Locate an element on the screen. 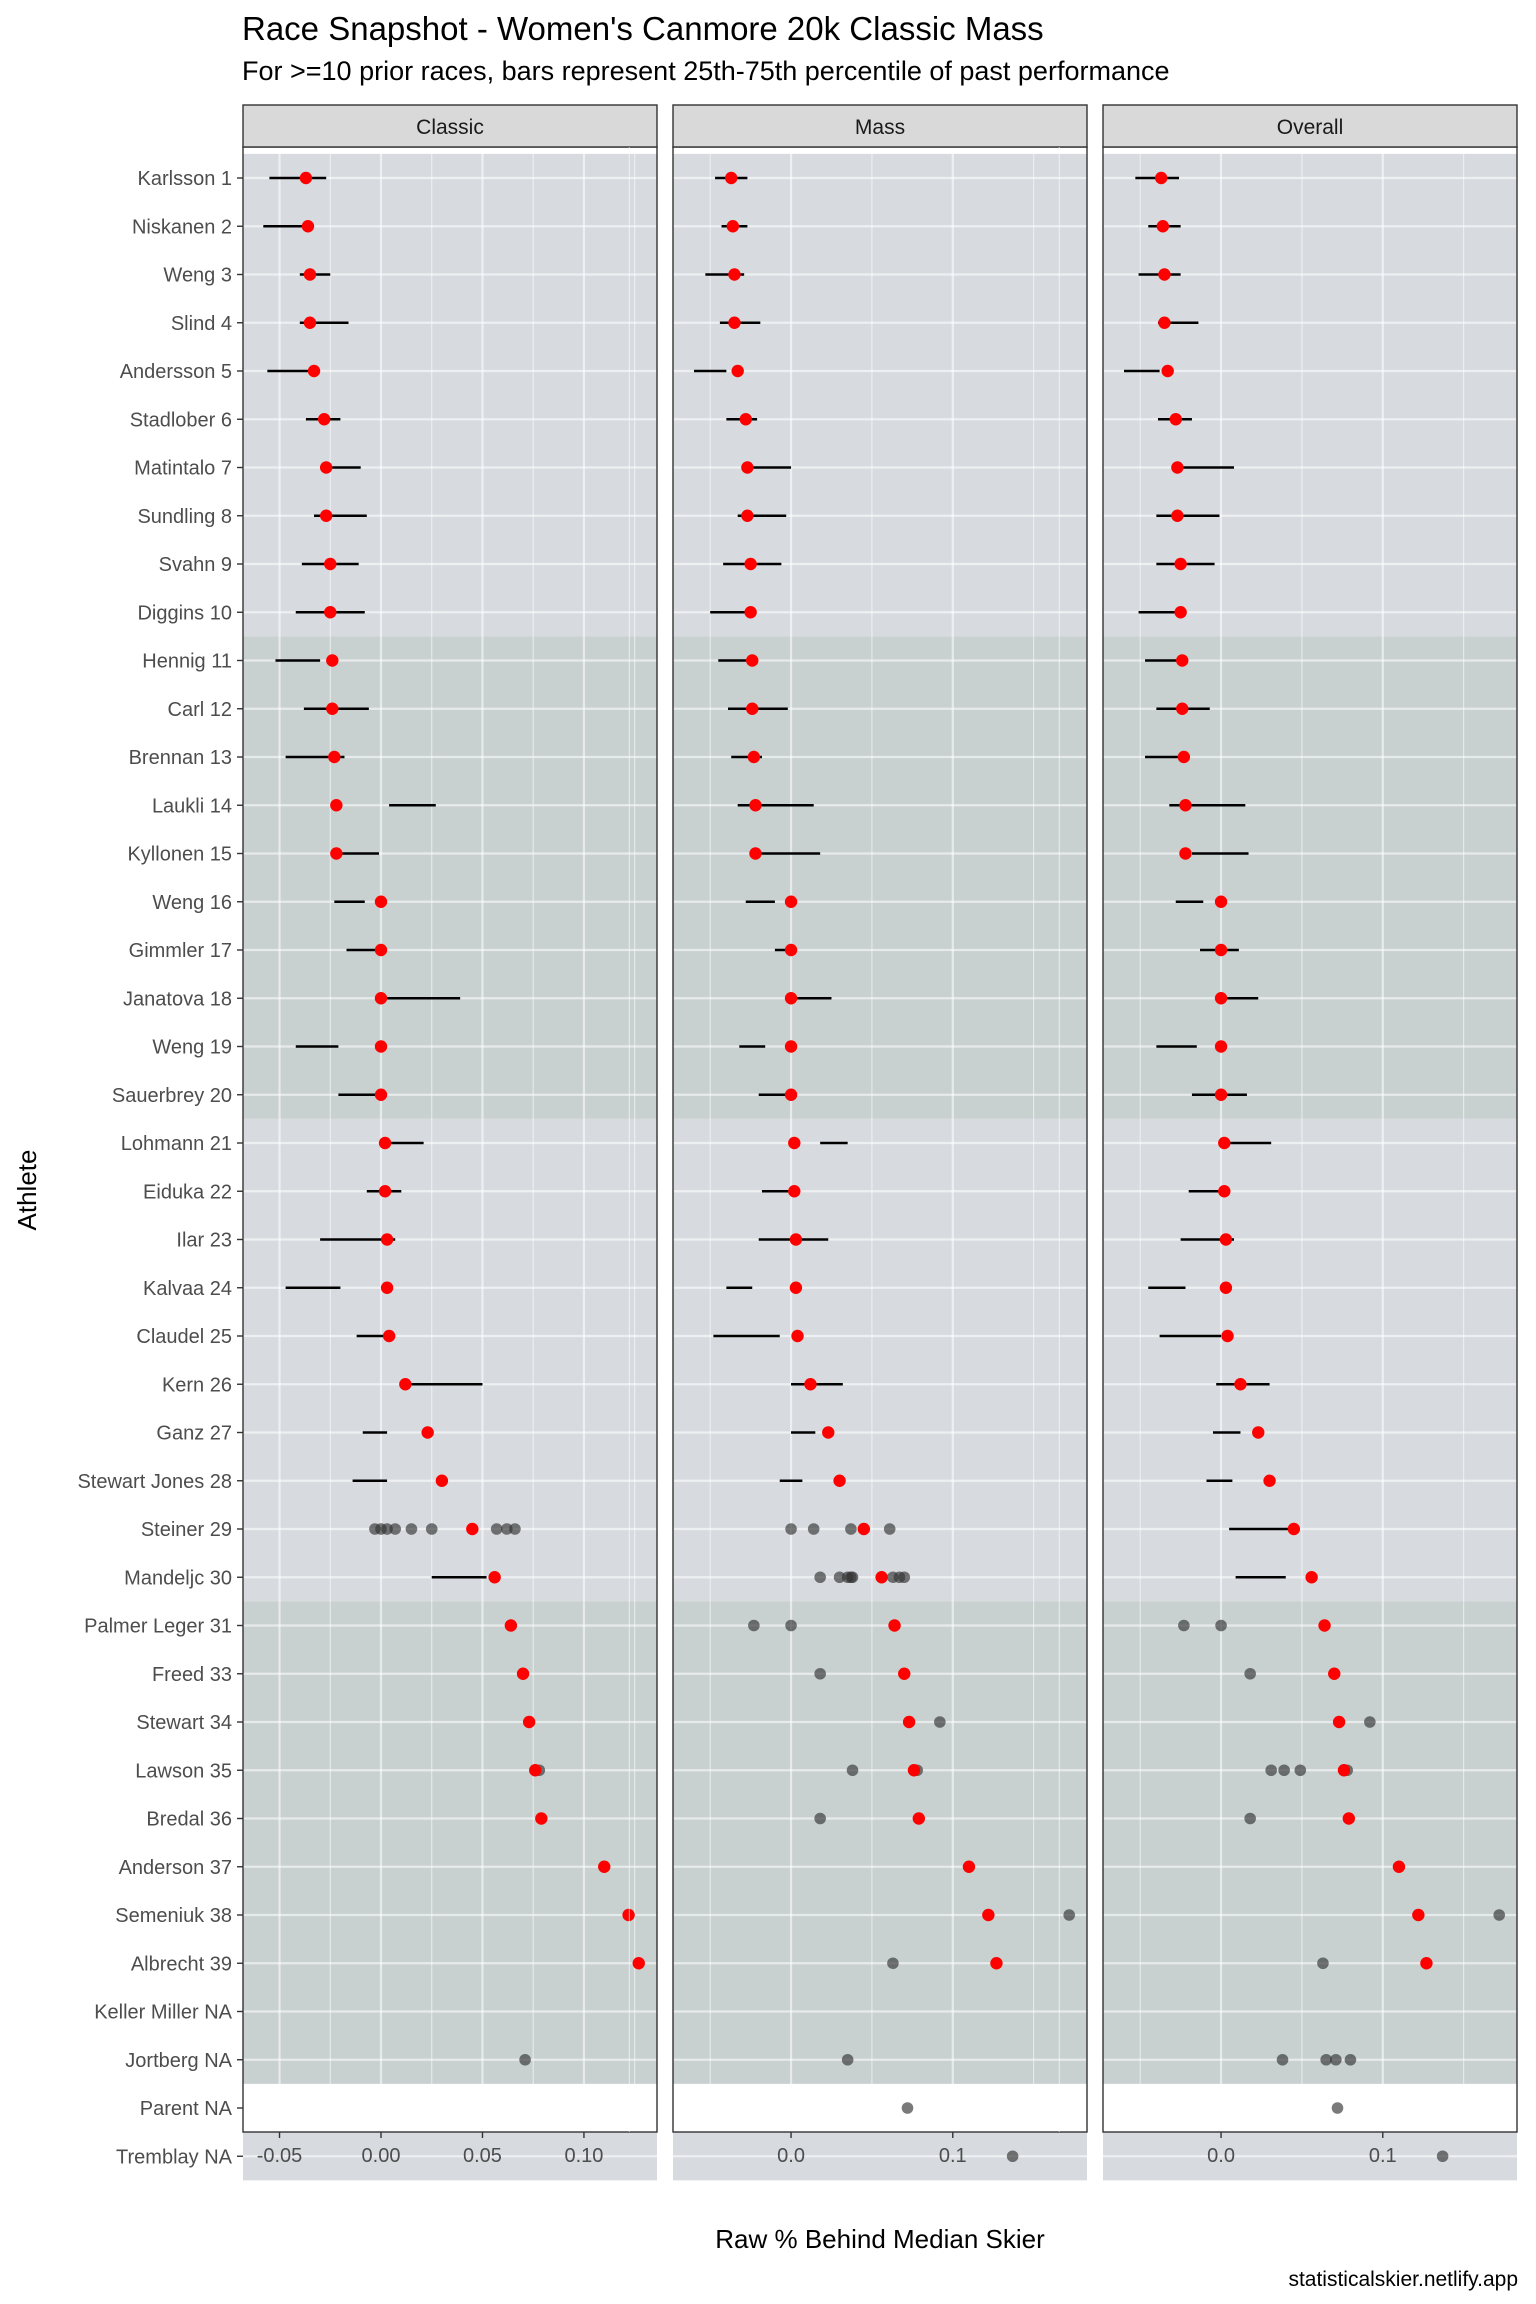 Image resolution: width=1536 pixels, height=2304 pixels. athlete-label: Sauerbrey 20 is located at coordinates (172, 1096).